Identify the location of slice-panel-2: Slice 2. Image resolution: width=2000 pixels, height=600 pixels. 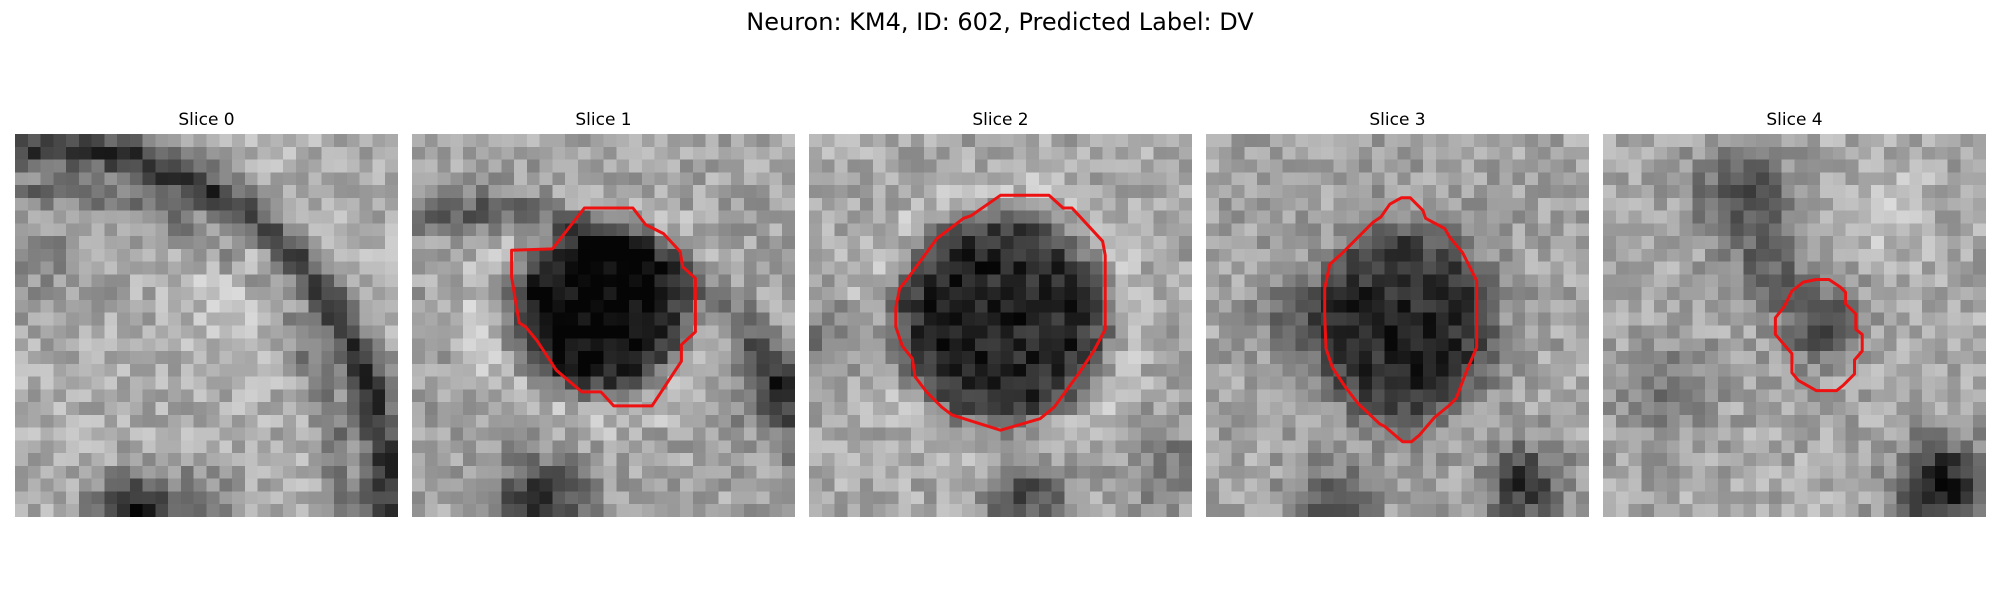
(1000, 313).